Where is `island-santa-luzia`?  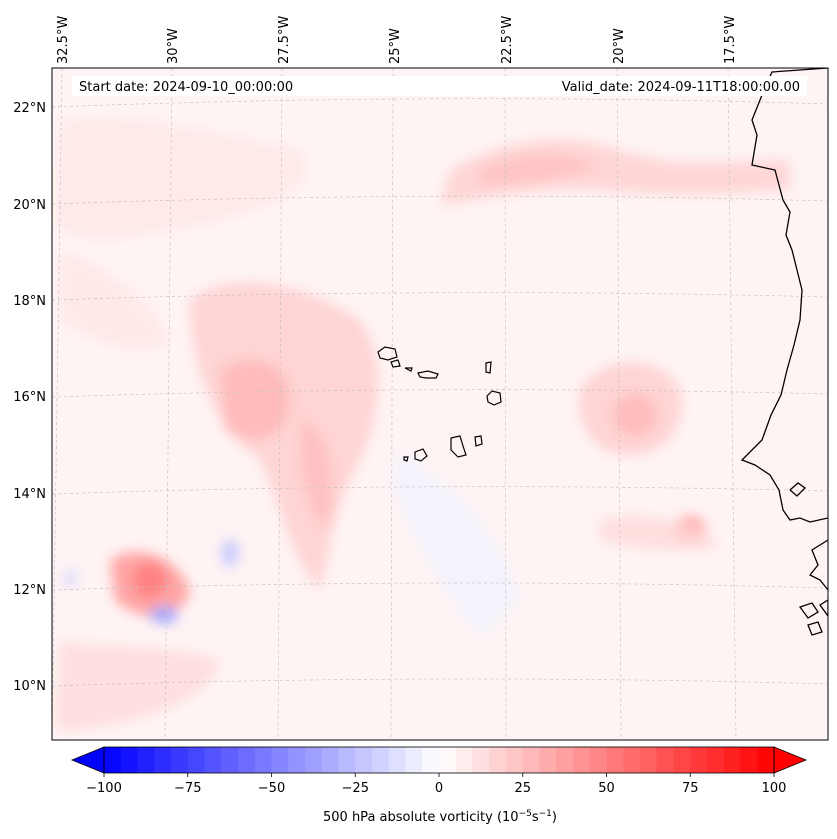
island-santa-luzia is located at coordinates (408, 369).